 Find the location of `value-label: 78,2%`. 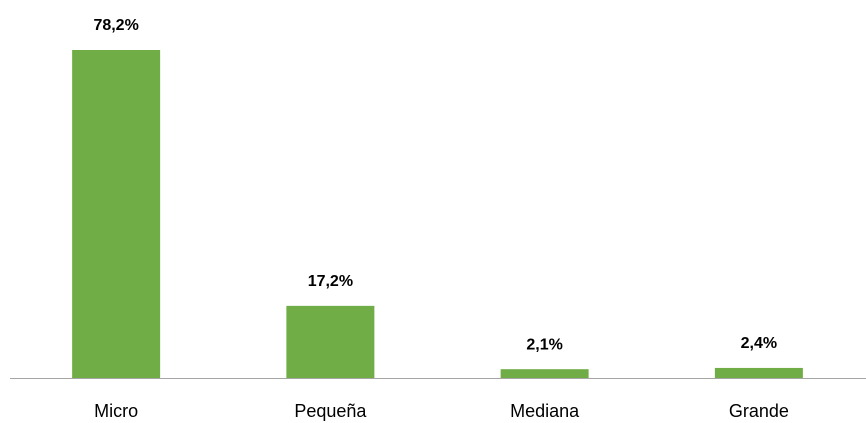

value-label: 78,2% is located at coordinates (115, 25).